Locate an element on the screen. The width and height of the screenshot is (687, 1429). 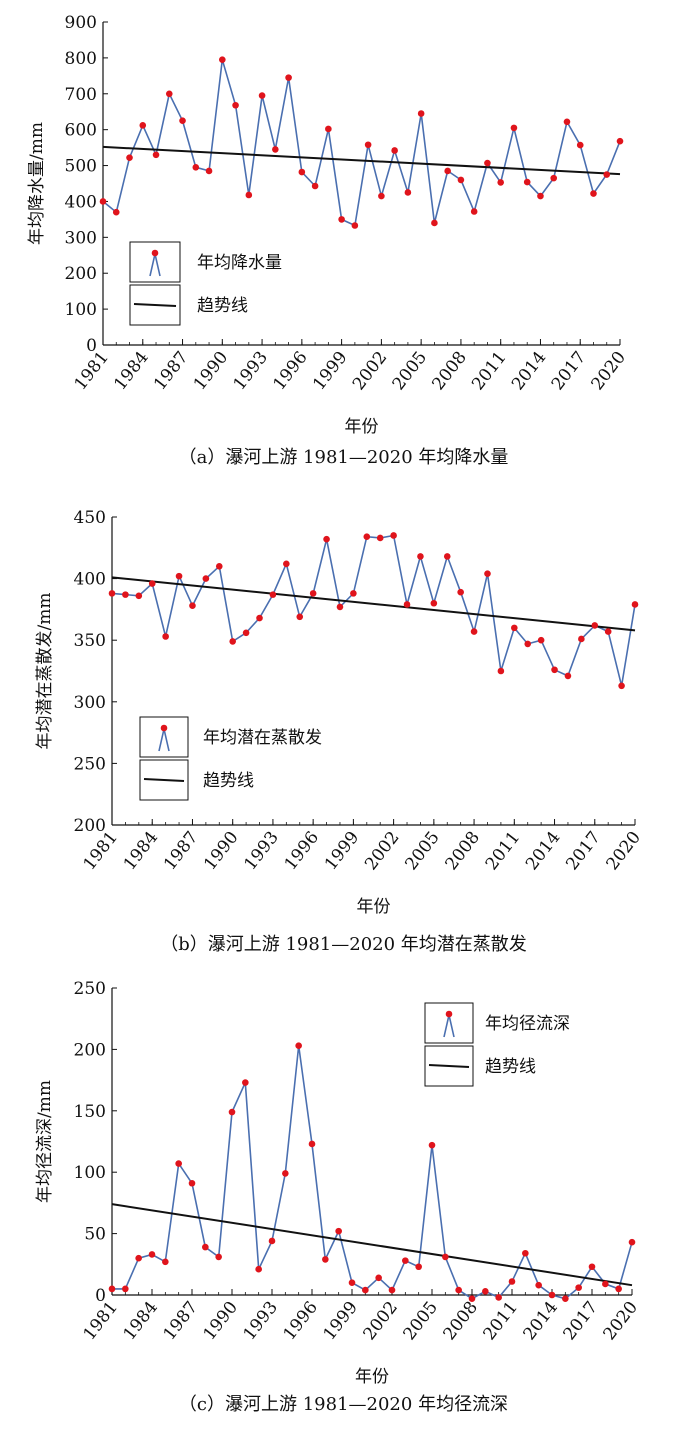
legend-series-swatch is located at coordinates (164, 740).